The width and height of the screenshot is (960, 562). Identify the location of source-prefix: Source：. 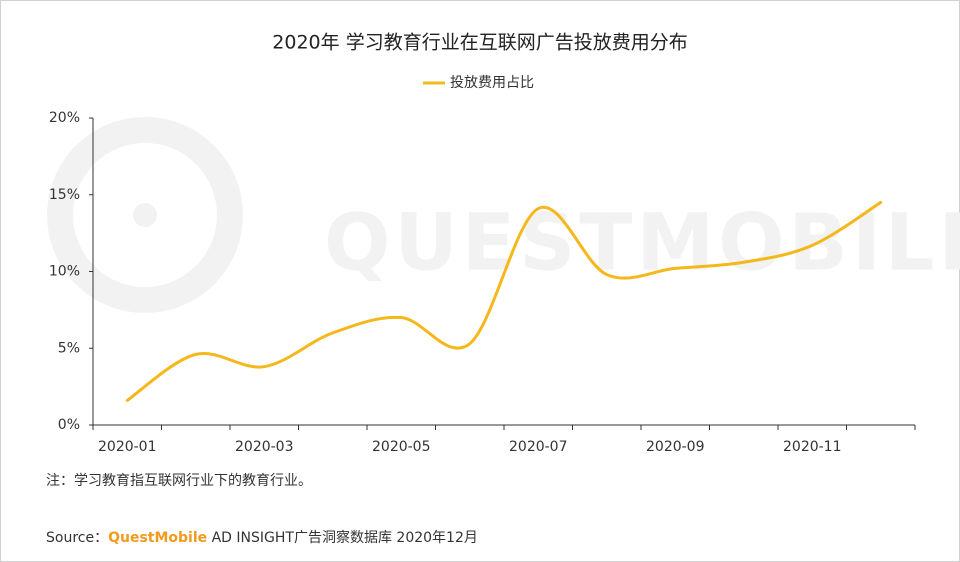
(77, 538).